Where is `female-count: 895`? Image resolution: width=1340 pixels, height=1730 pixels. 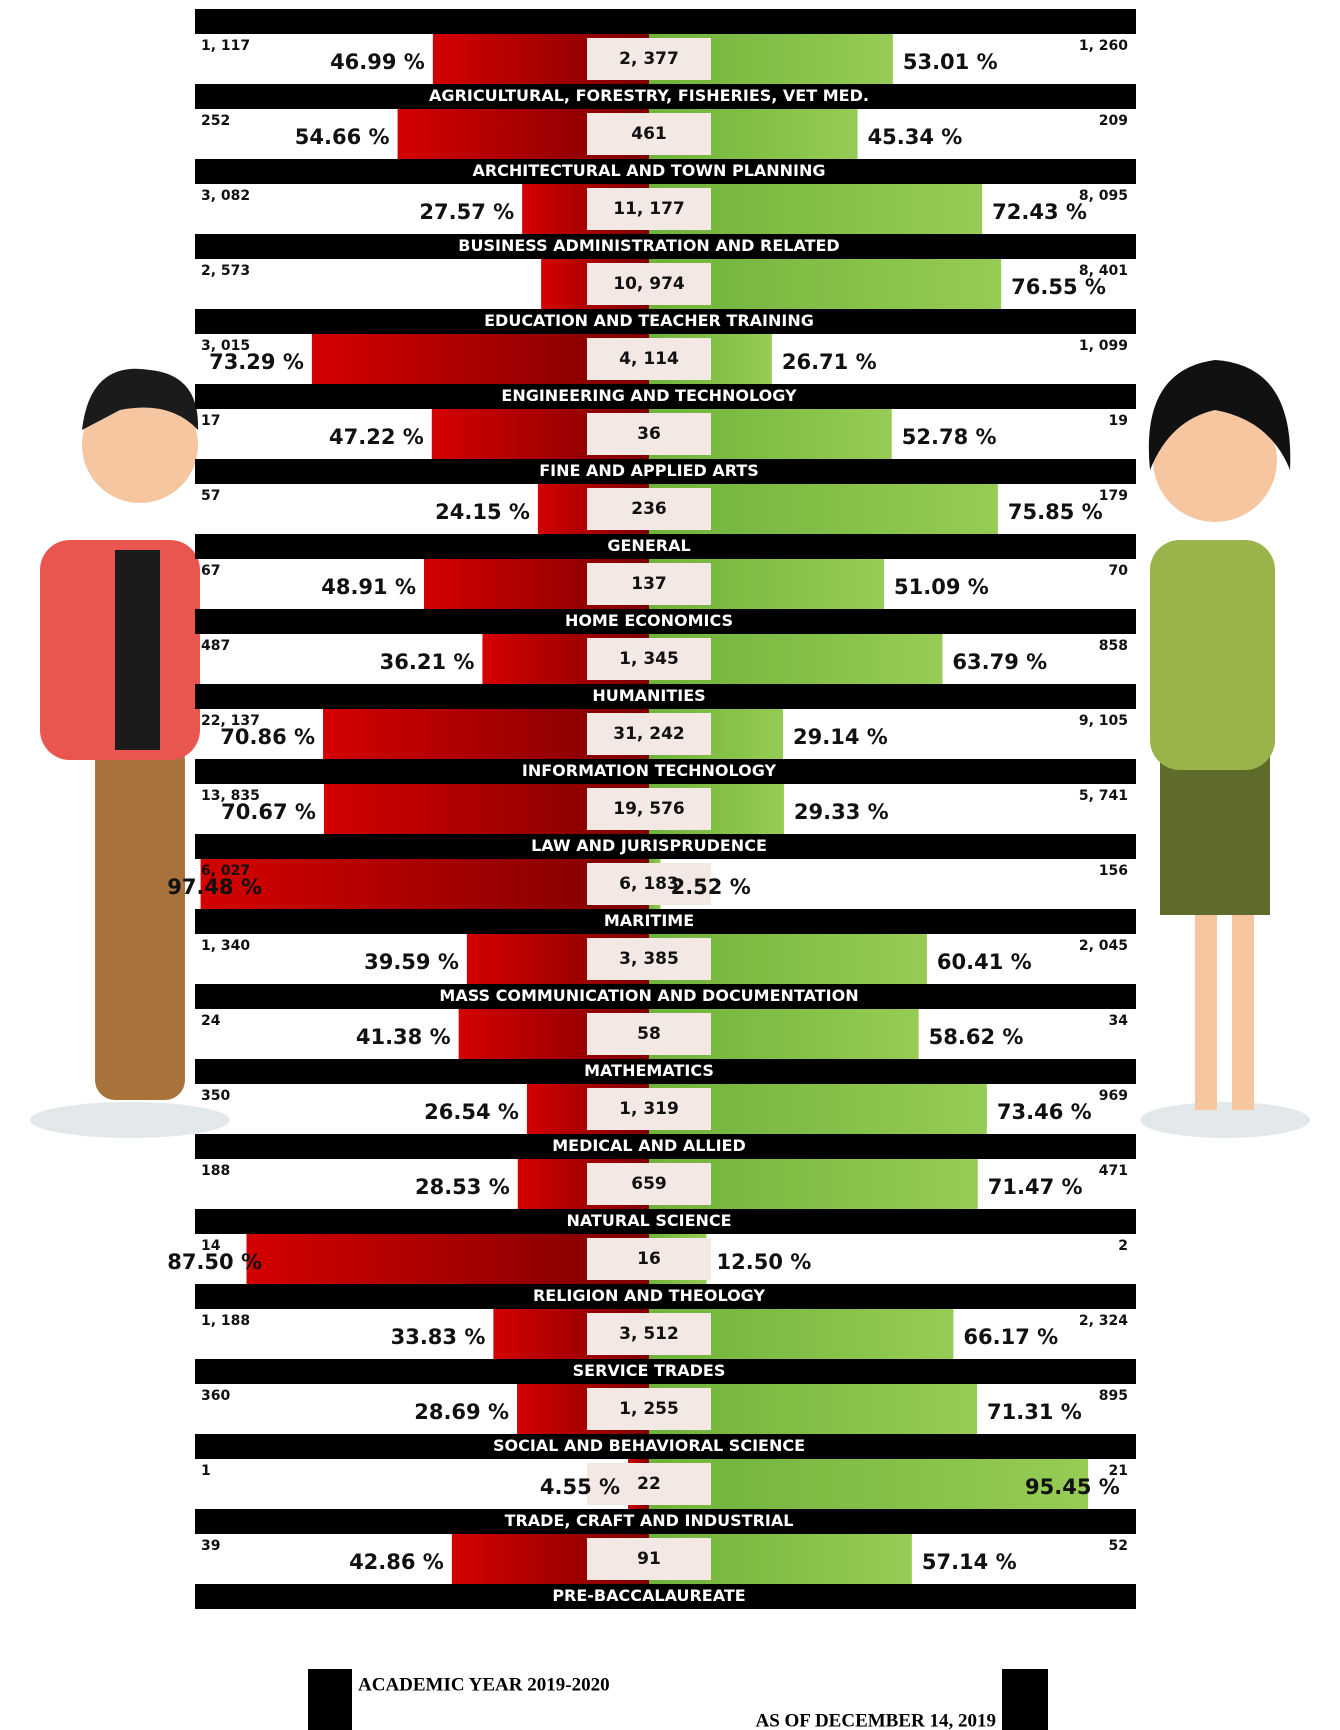 female-count: 895 is located at coordinates (1113, 1396).